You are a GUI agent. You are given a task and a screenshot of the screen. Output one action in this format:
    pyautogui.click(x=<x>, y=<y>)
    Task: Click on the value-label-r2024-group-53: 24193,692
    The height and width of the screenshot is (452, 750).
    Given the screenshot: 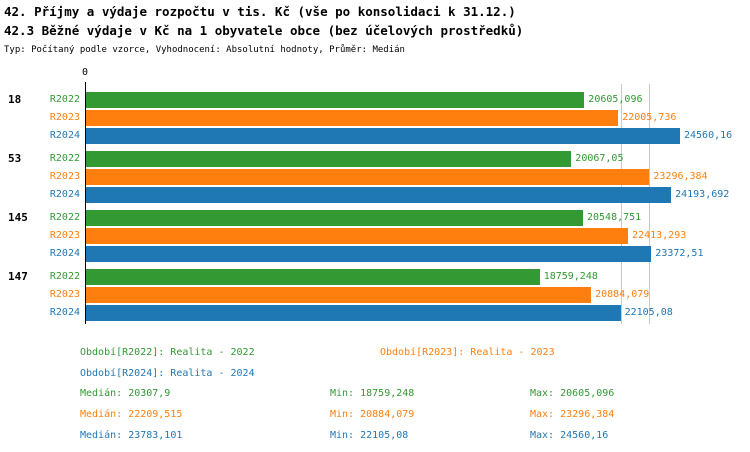 What is the action you would take?
    pyautogui.click(x=702, y=194)
    